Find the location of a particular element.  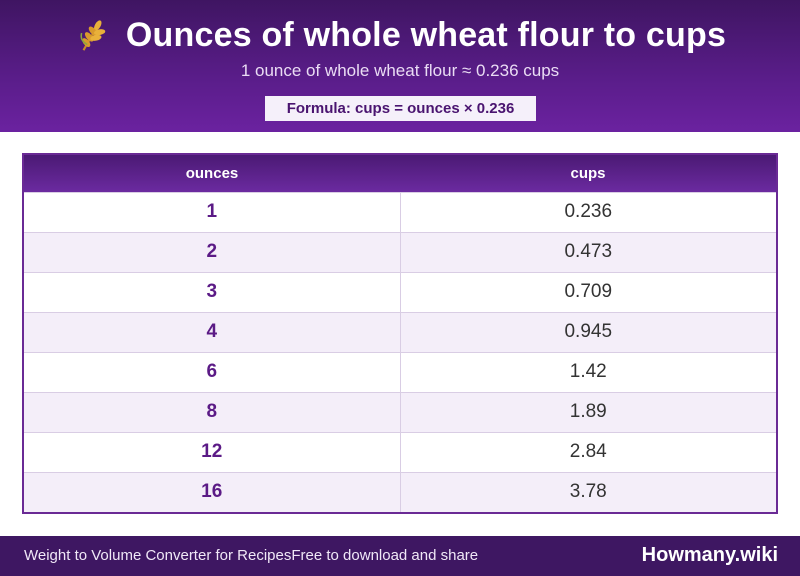

formula-badge: Formula: cups = ounces × 0.236 is located at coordinates (400, 108).